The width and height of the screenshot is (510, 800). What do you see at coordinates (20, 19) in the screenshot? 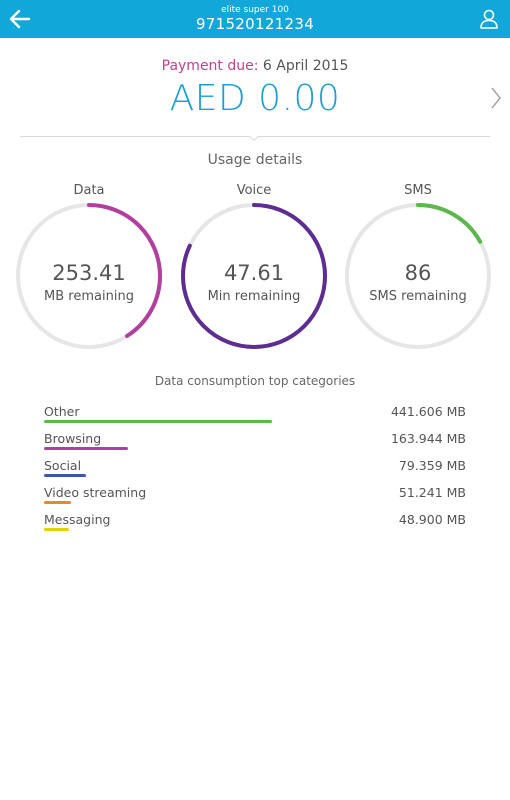
I see `arrow-left-icon` at bounding box center [20, 19].